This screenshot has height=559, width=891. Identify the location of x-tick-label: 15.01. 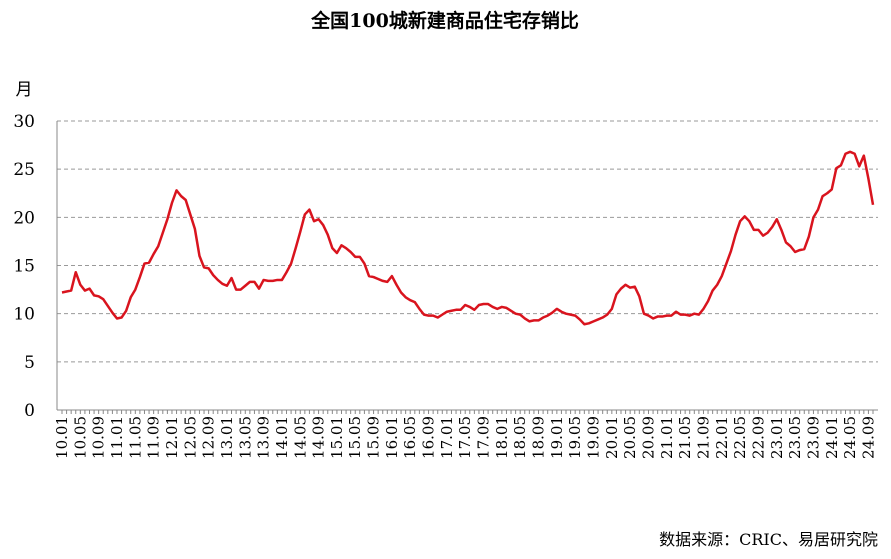
(337, 437).